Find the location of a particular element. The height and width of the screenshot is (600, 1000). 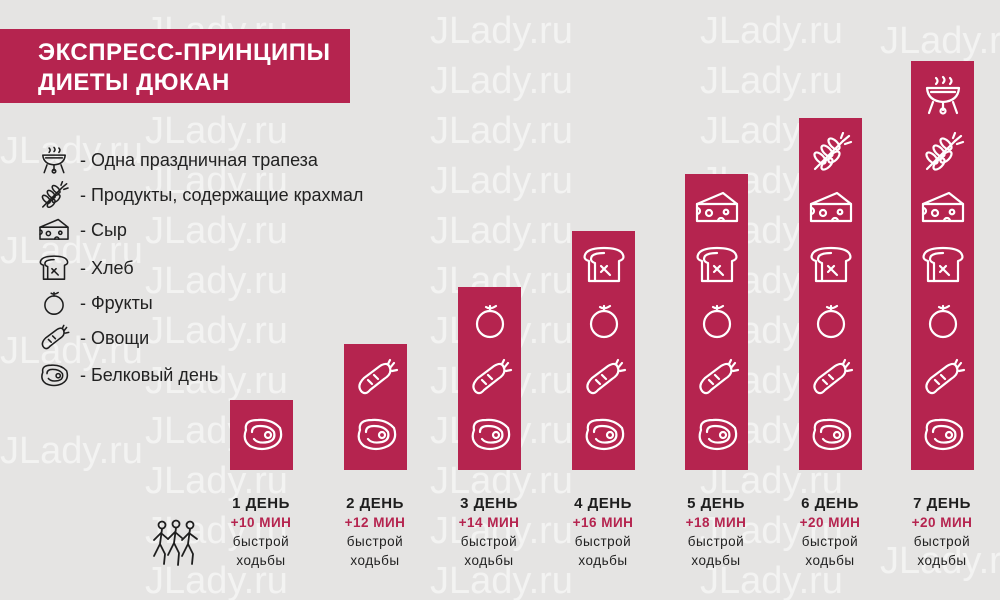

legend-item: - Овощи is located at coordinates (91, 338).